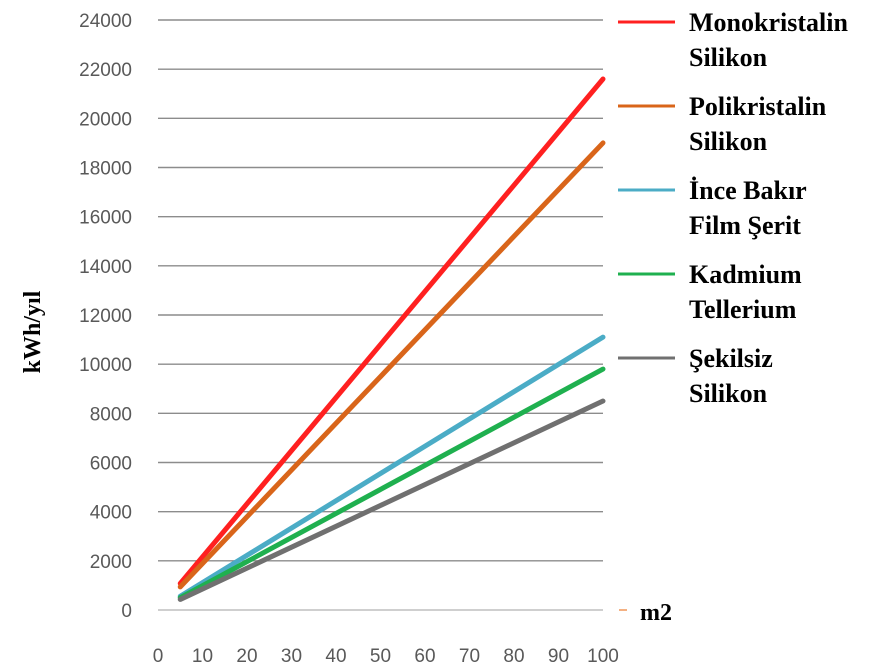  Describe the element at coordinates (111, 464) in the screenshot. I see `y-tick-label-6000: 6000` at that location.